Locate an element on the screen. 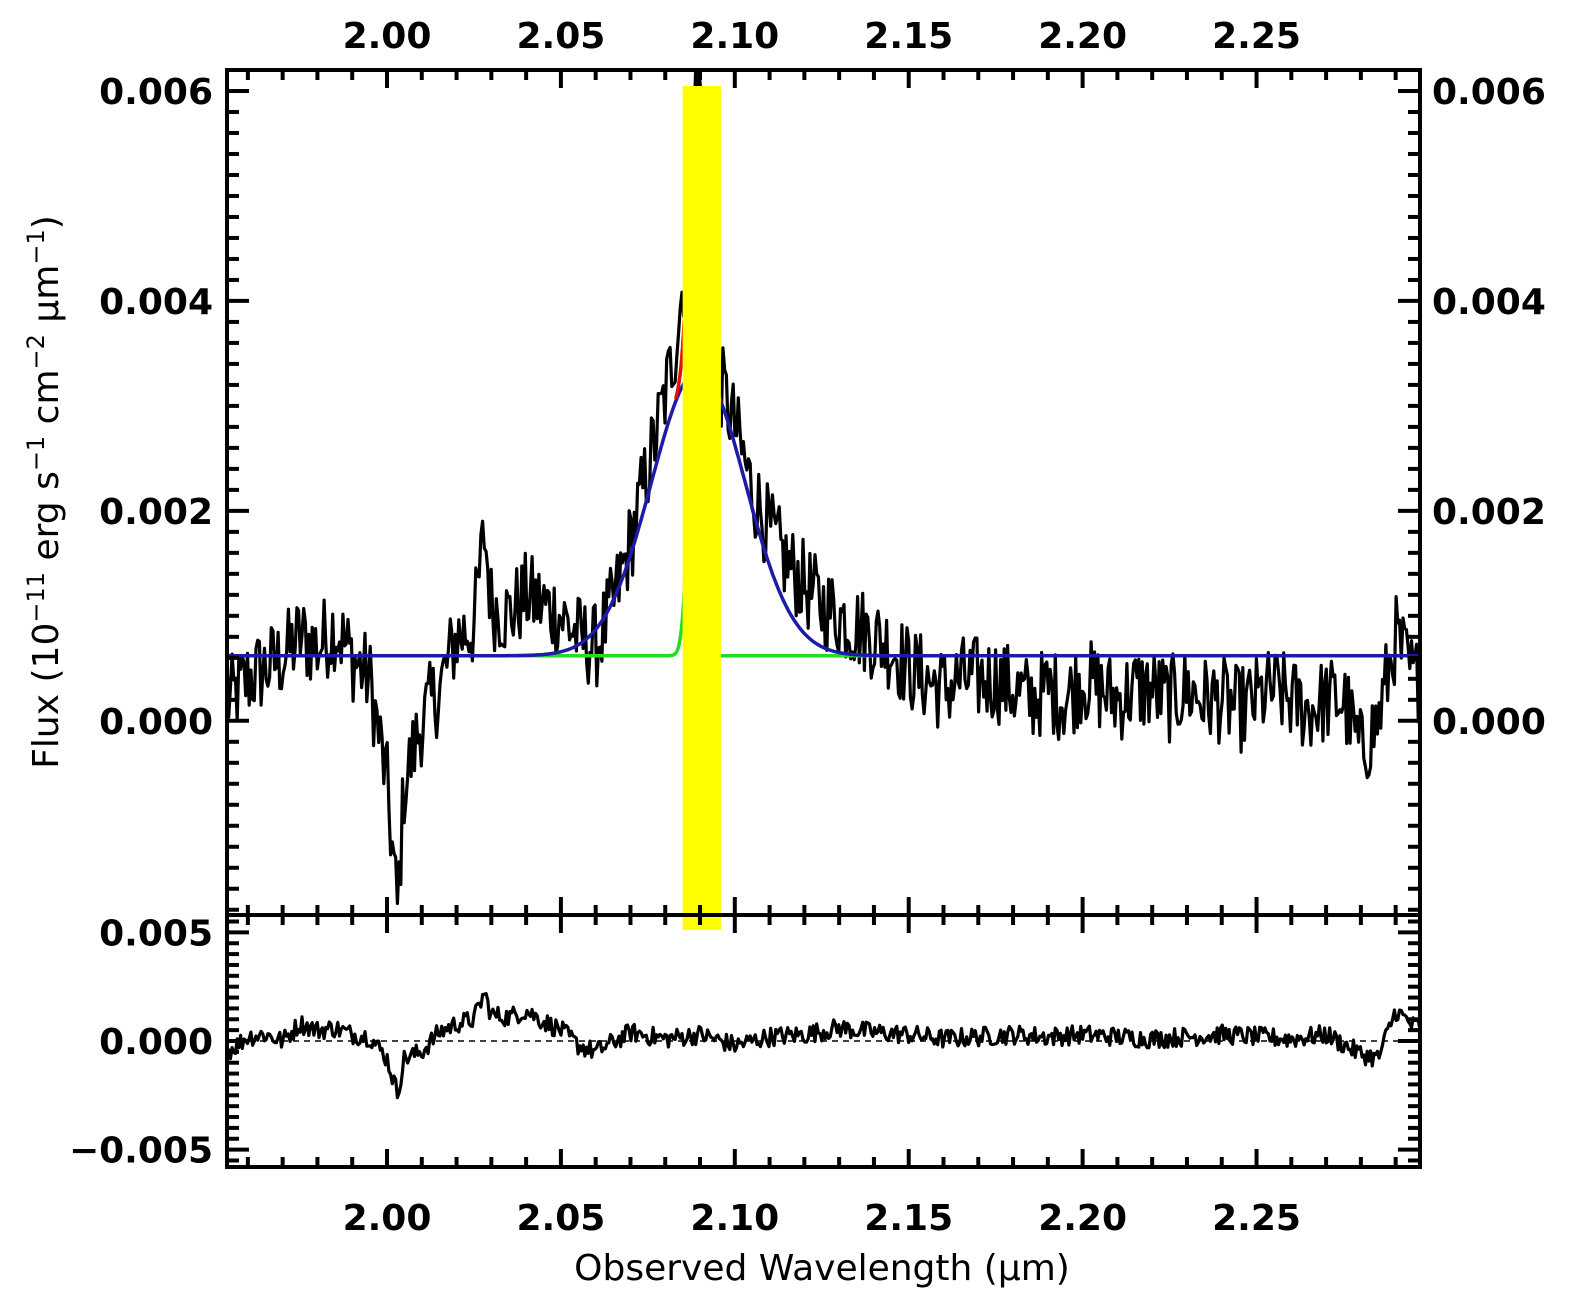 The height and width of the screenshot is (1316, 1571). axis-title-part: μm is located at coordinates (46, 299).